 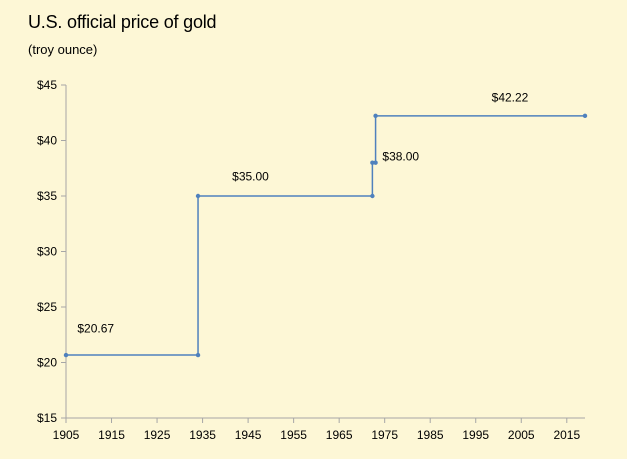 I want to click on x-tick-label: 1935, so click(x=202, y=435).